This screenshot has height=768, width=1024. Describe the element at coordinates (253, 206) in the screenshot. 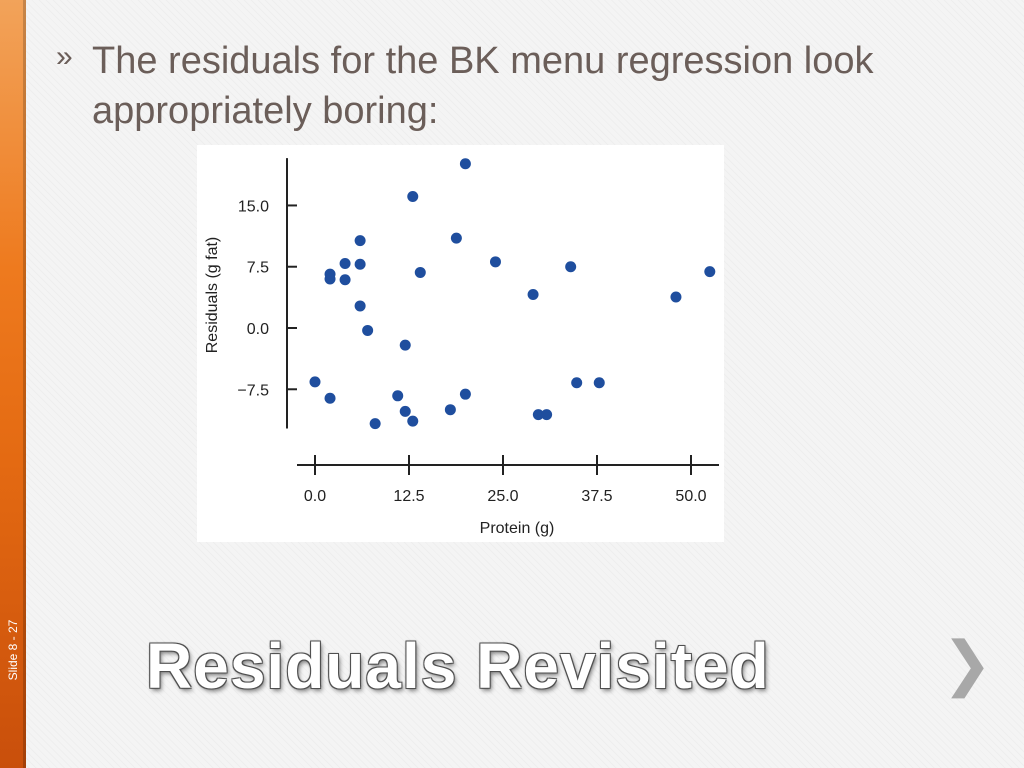

I see `y-tick-label: 15.0` at that location.